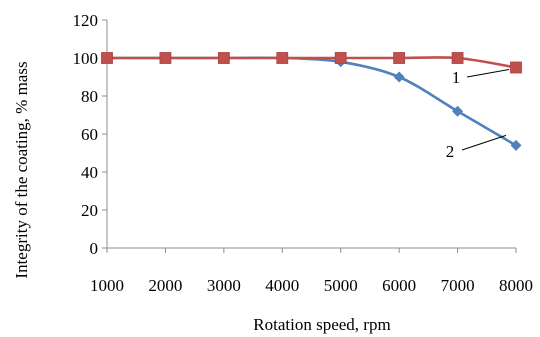 The image size is (540, 337). Describe the element at coordinates (282, 285) in the screenshot. I see `x-tick-label: 4000` at that location.